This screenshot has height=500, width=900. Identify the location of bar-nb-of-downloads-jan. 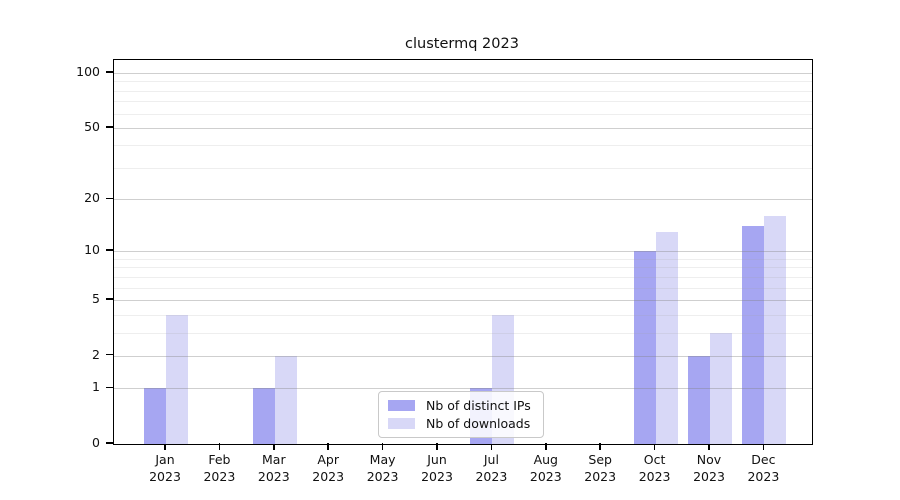
(177, 379).